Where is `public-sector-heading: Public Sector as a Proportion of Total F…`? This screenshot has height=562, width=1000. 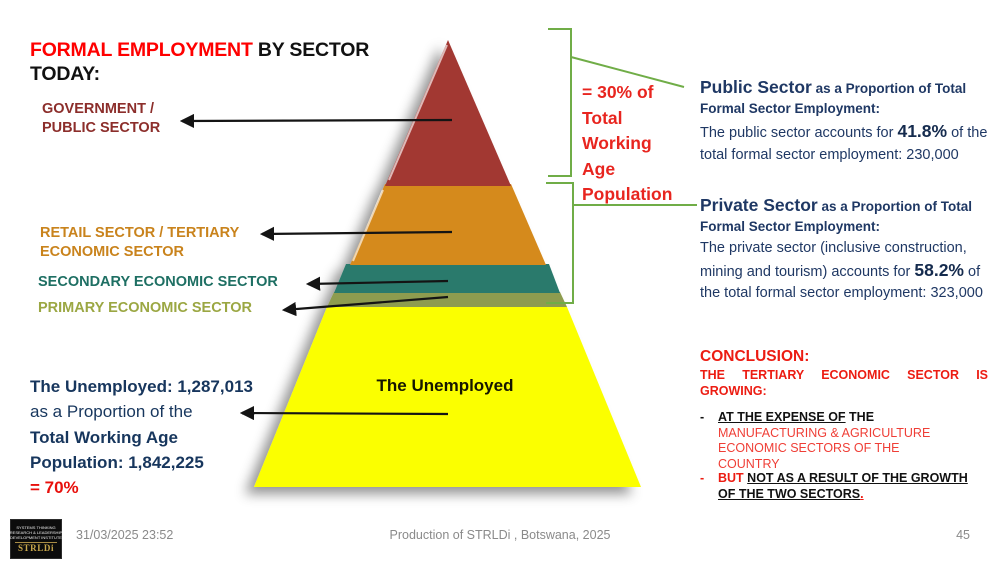
public-sector-heading: Public Sector as a Proportion of Total F… is located at coordinates (846, 97).